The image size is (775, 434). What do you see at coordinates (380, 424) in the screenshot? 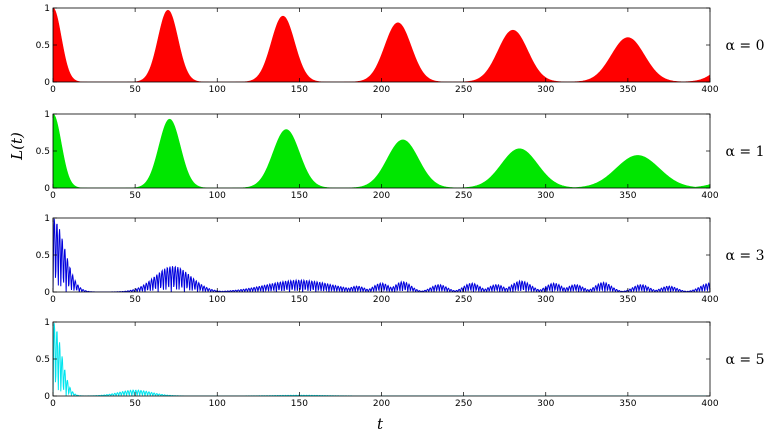
I see `x-axis-label: t` at bounding box center [380, 424].